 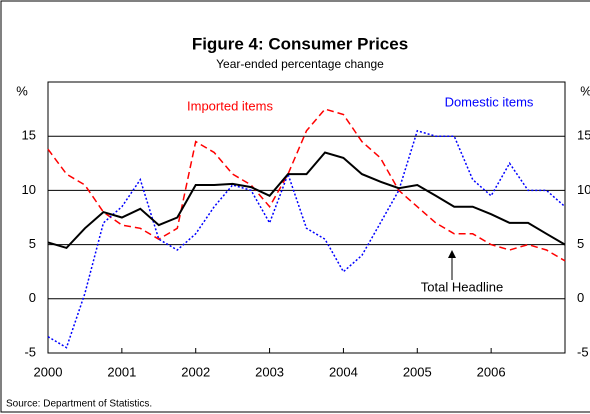 I want to click on y-tick-label-right: 5, so click(x=580, y=243).